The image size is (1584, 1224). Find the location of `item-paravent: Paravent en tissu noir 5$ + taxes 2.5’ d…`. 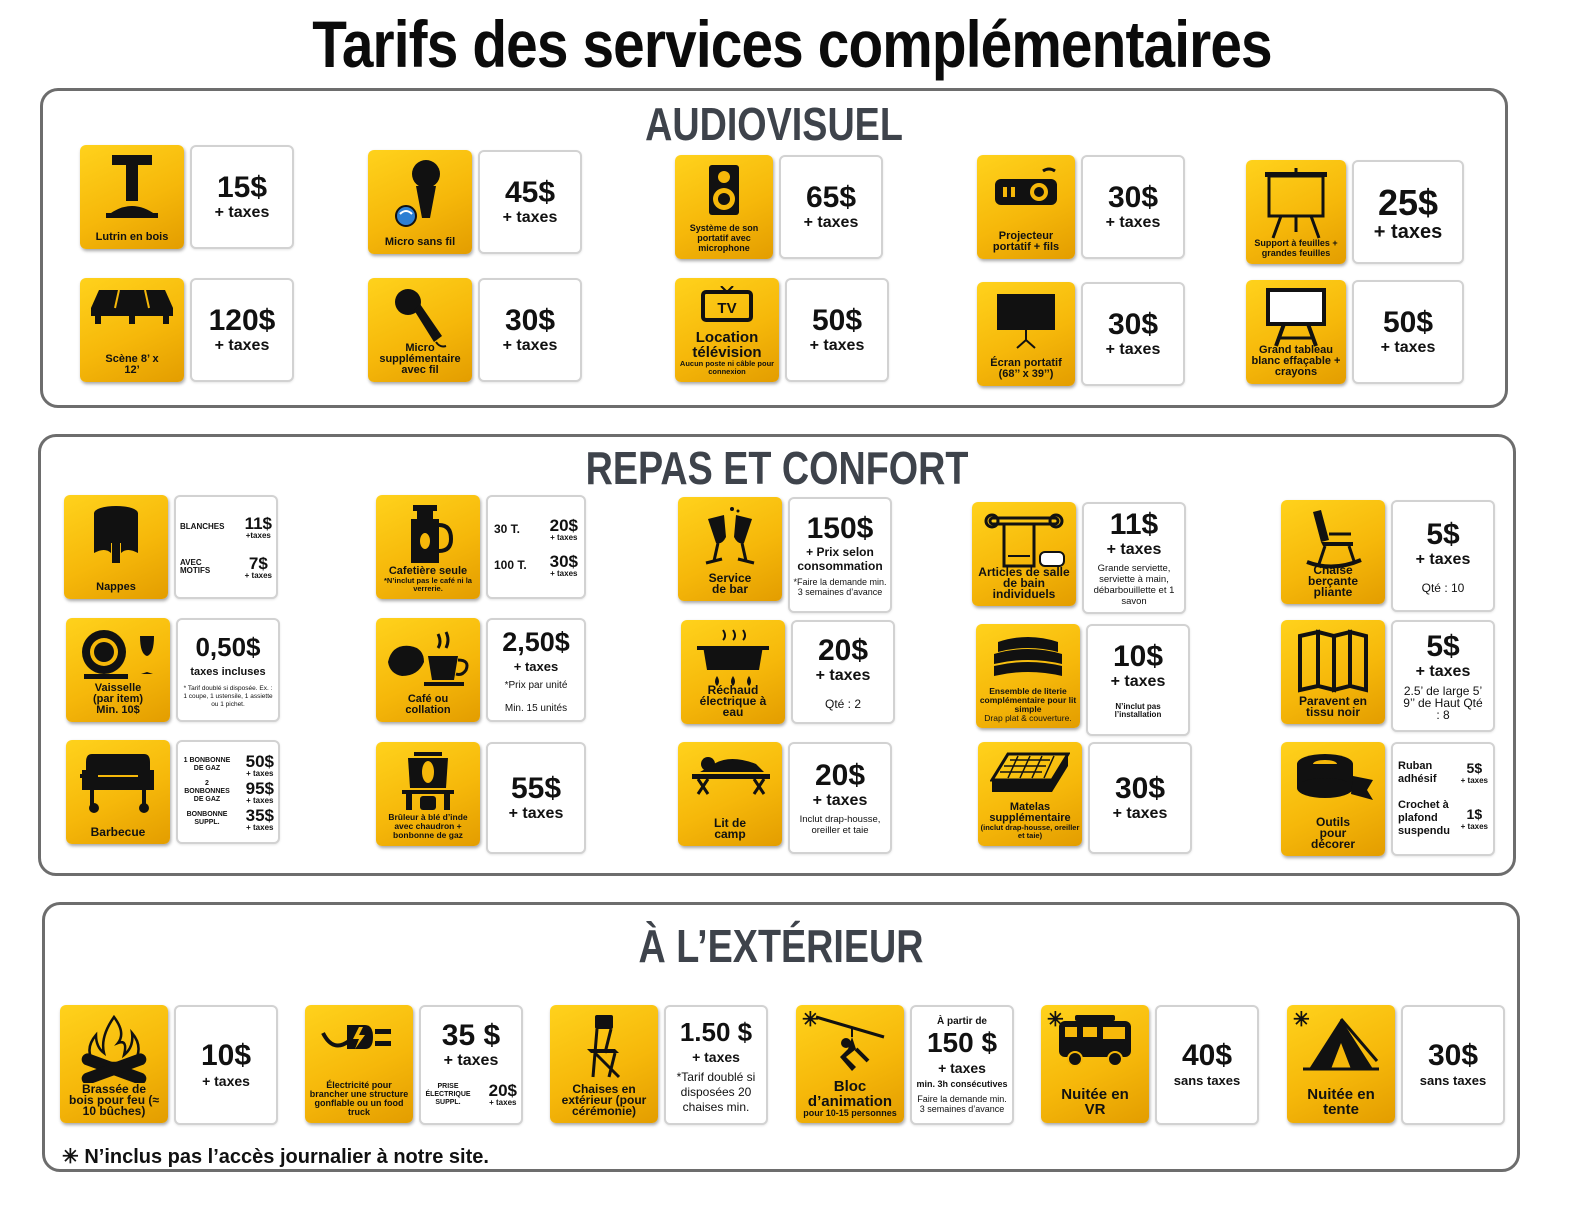

item-paravent: Paravent en tissu noir 5$ + taxes 2.5’ d… is located at coordinates (1388, 676).